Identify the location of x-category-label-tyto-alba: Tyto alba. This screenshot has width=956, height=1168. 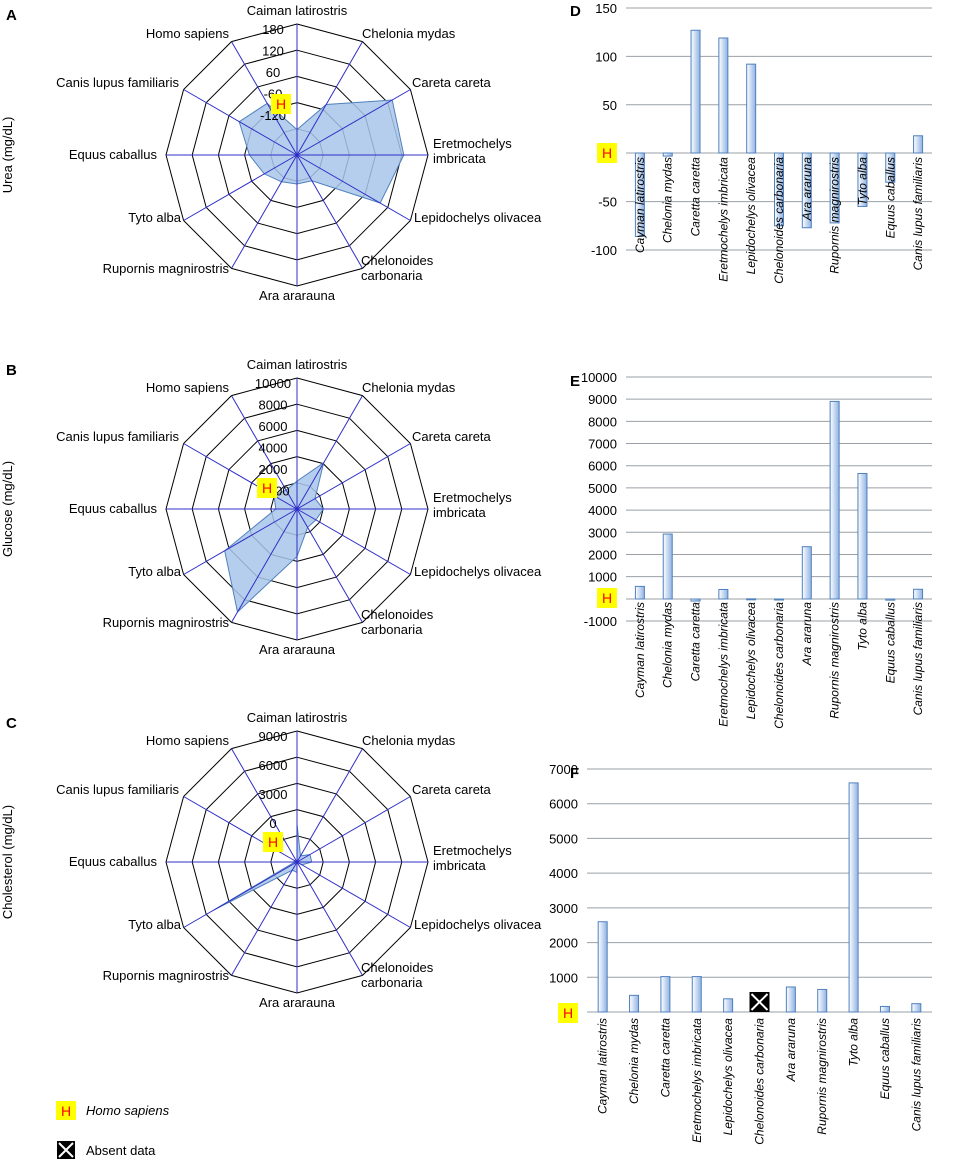
(862, 181).